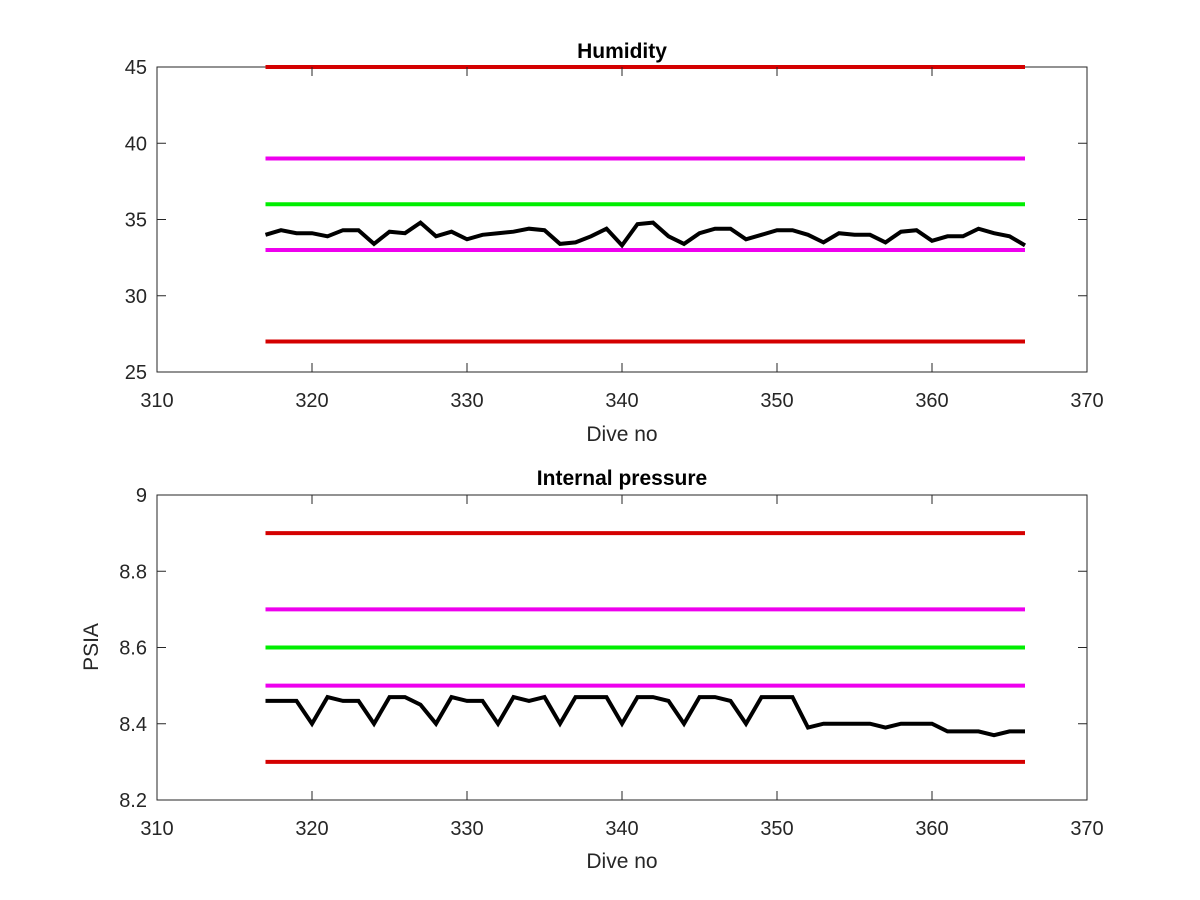 The image size is (1200, 900). Describe the element at coordinates (776, 401) in the screenshot. I see `humidity-x-tick-label: 350` at that location.